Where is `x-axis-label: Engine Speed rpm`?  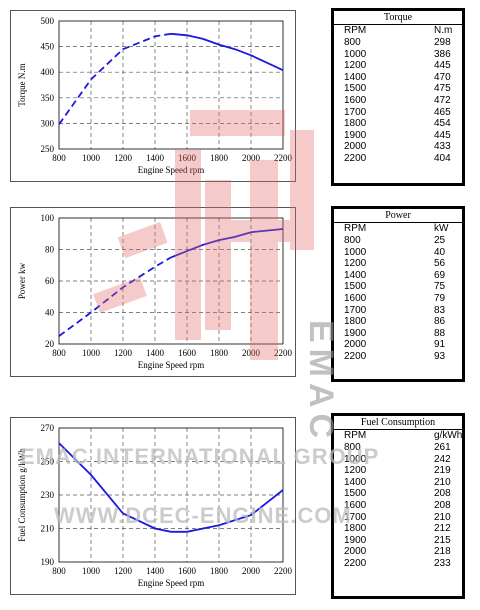
x-axis-label: Engine Speed rpm is located at coordinates (171, 583).